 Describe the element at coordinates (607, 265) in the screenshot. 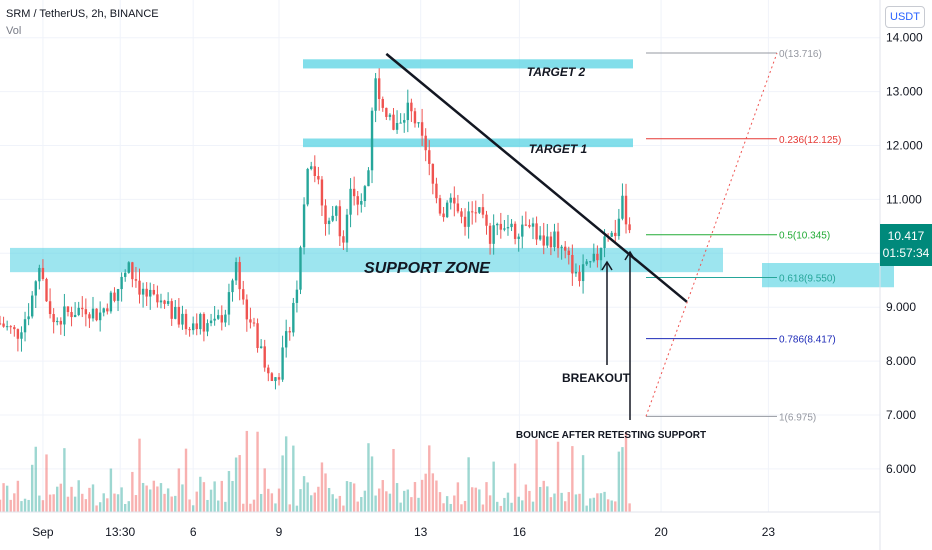

I see `breakout-arrow-head` at that location.